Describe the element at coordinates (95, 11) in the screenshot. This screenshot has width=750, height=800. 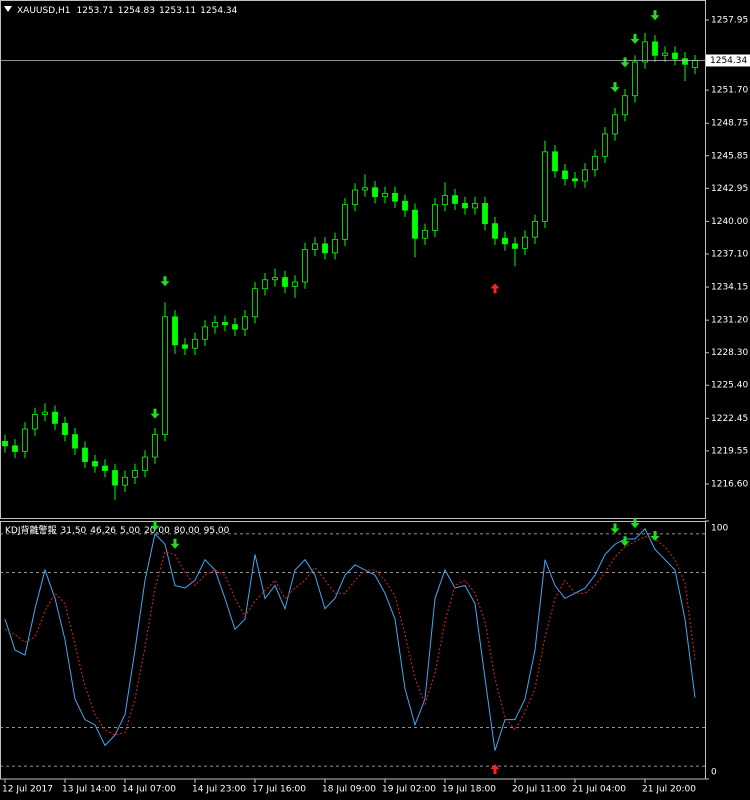
I see `open: 1253.71` at that location.